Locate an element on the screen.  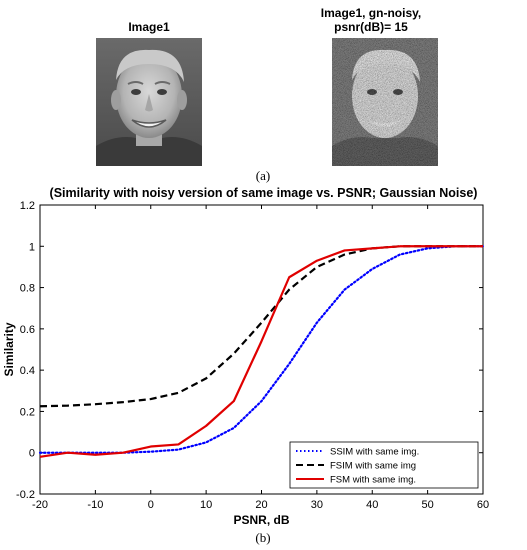
image1-title-line: Image1 is located at coordinates (149, 27).